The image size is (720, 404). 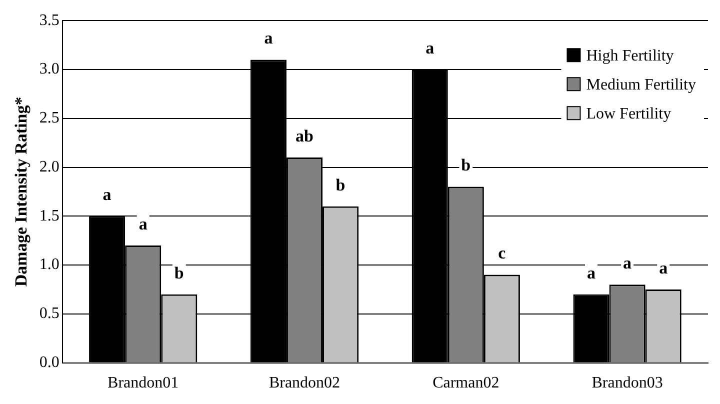 I want to click on x-tick-label: Brandon03, so click(x=627, y=383).